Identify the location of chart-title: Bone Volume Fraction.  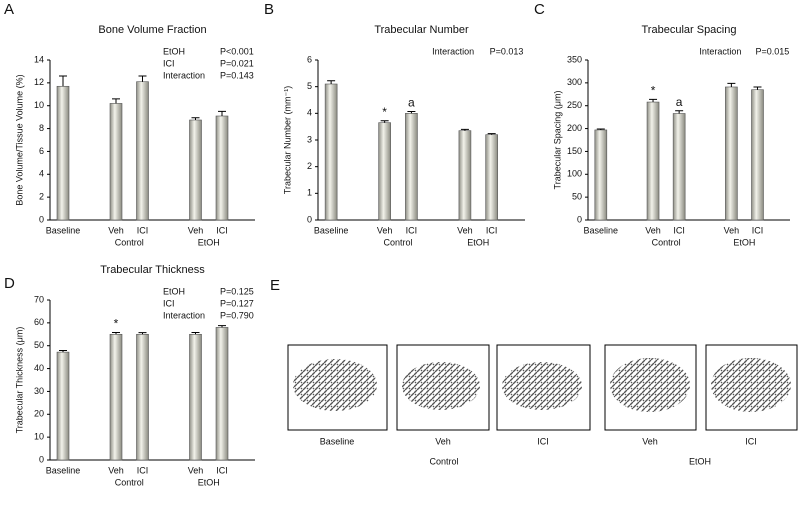
(152, 30).